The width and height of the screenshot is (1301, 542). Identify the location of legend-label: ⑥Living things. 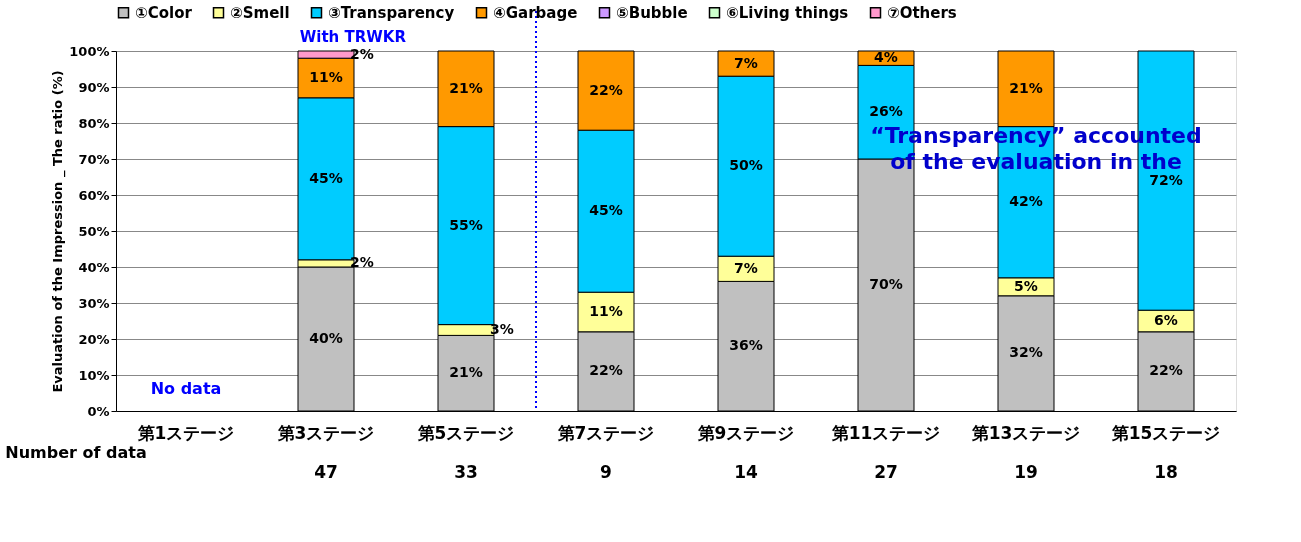
(787, 12).